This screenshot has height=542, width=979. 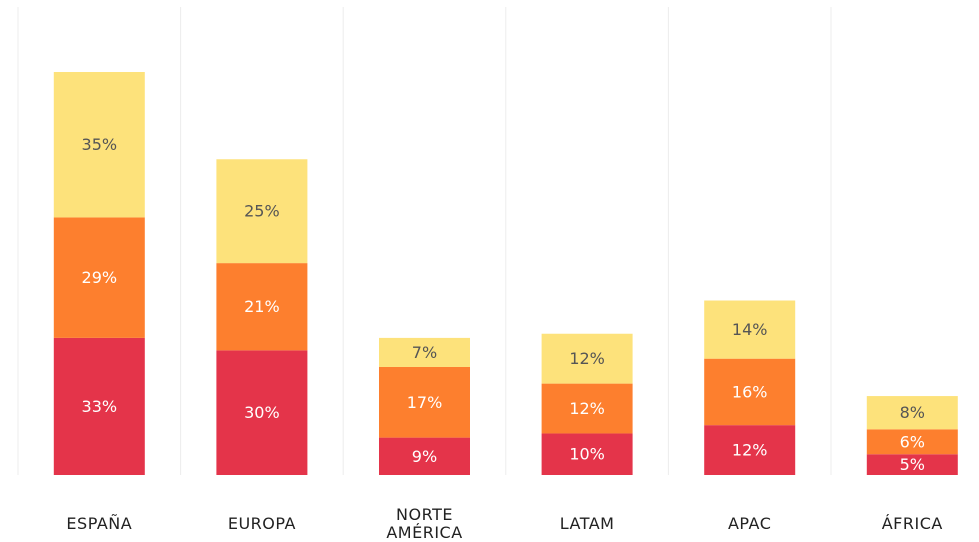 I want to click on value-label: 14%, so click(x=750, y=329).